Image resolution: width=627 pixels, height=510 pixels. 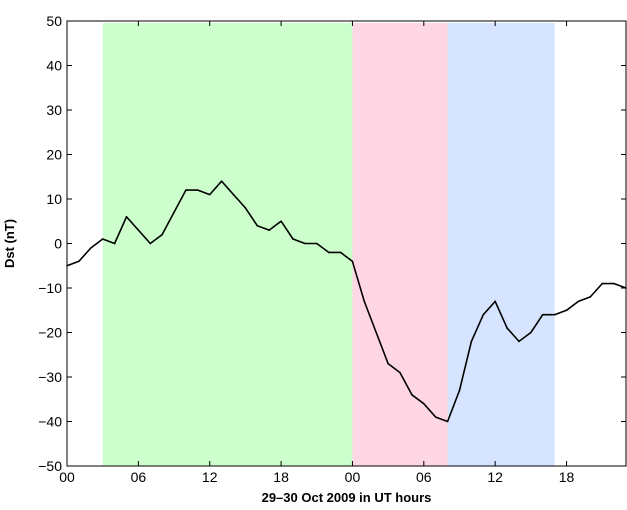 What do you see at coordinates (54, 155) in the screenshot?
I see `y-tick-label: 20` at bounding box center [54, 155].